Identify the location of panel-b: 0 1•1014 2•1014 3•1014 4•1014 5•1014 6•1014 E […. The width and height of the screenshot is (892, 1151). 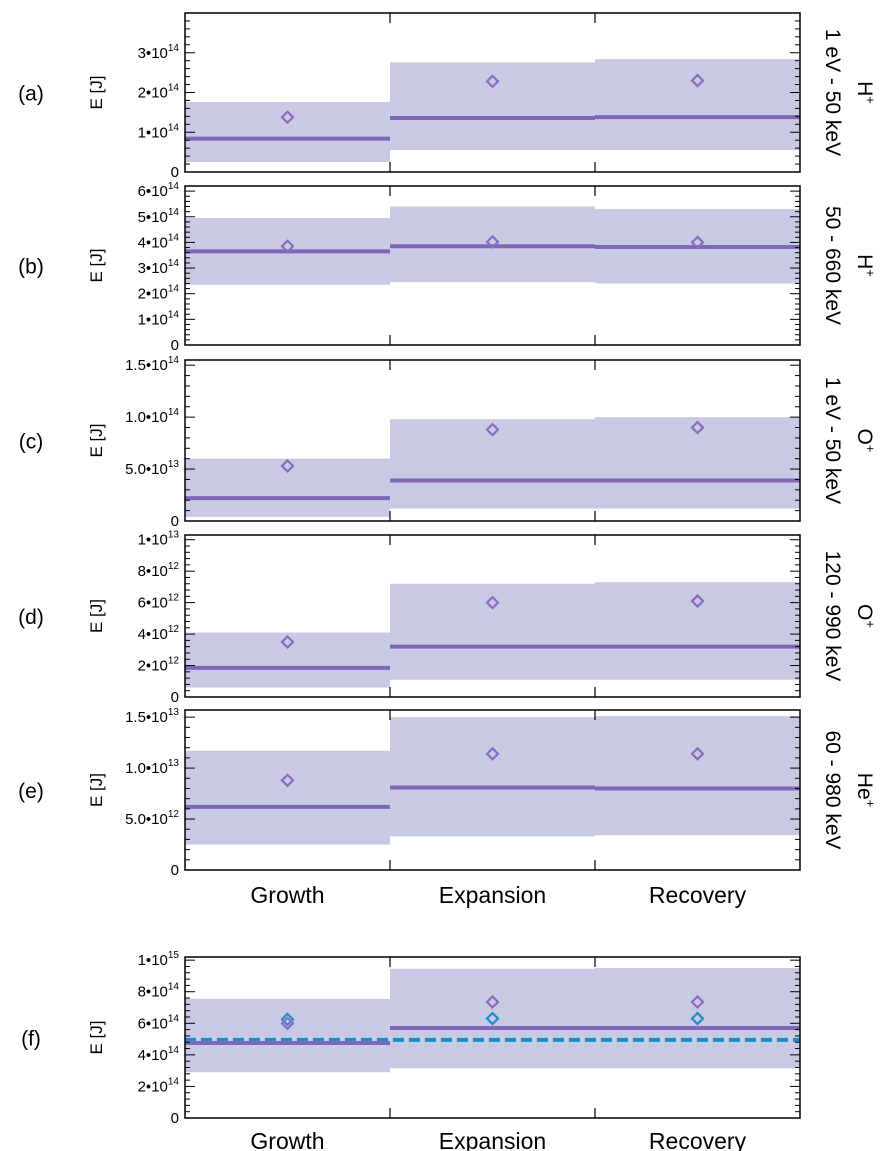
(448, 267).